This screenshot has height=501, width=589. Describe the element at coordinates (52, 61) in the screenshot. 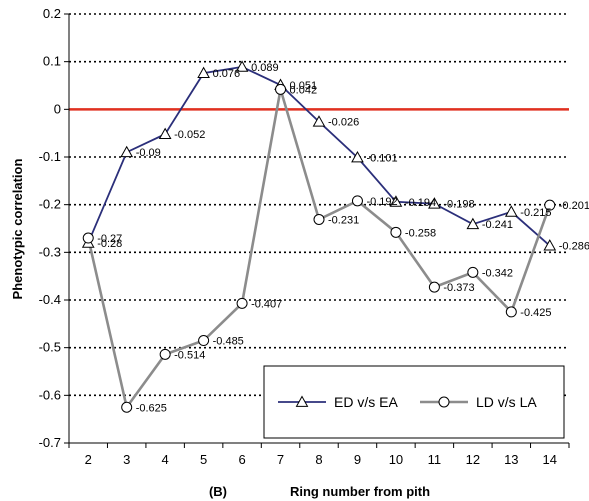

I see `y-tick-label: 0.1` at that location.